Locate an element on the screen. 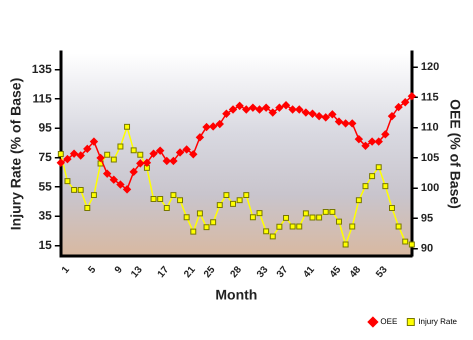 This screenshot has width=473, height=340. legend-label: Injury Rate is located at coordinates (438, 321).